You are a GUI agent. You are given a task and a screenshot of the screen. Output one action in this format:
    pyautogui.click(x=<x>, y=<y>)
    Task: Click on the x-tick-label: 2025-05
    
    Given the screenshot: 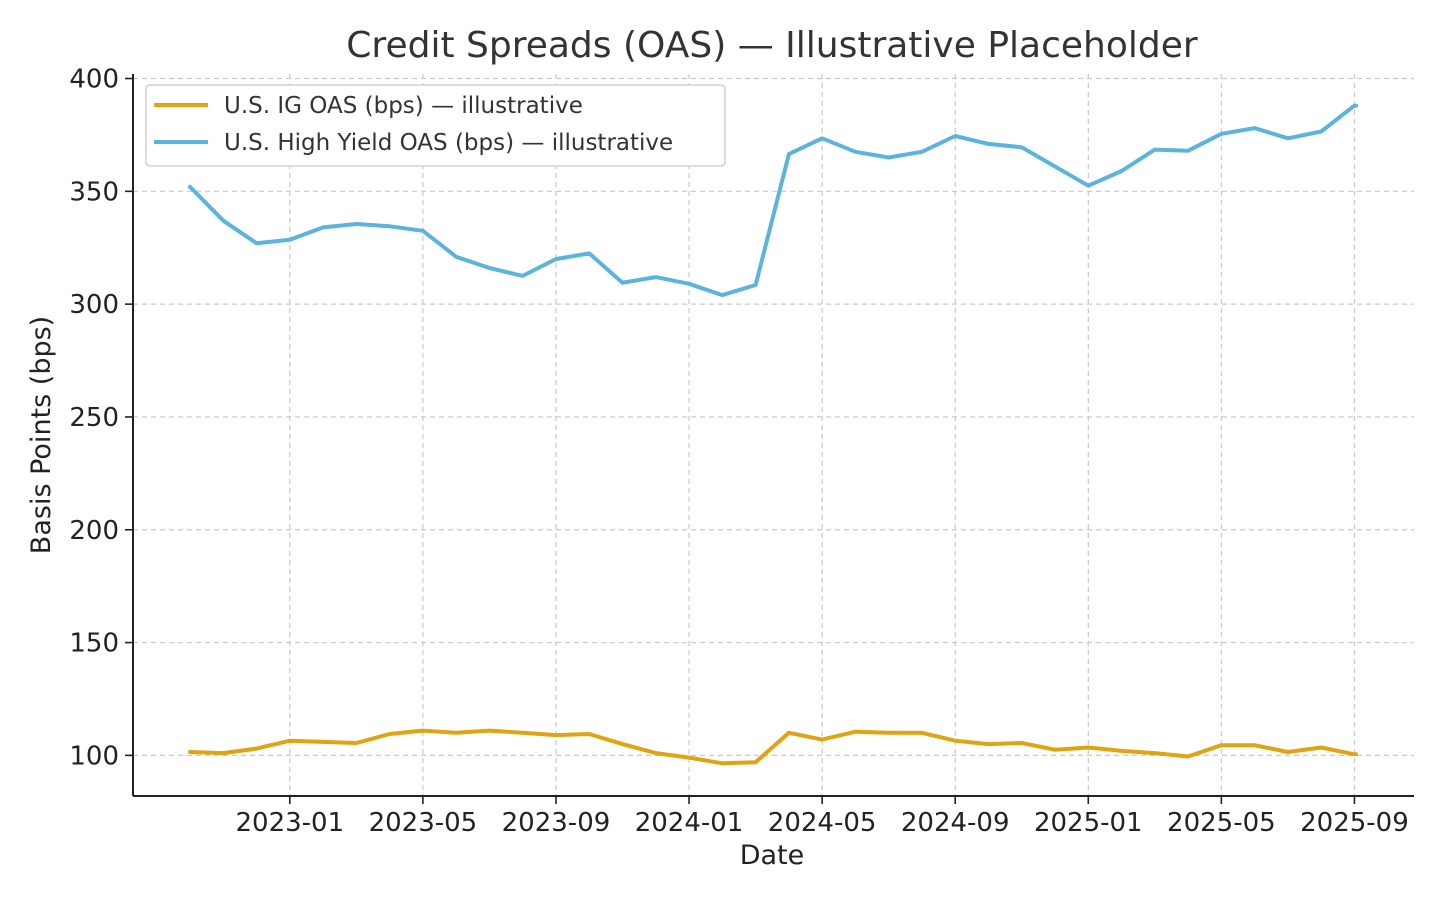 What is the action you would take?
    pyautogui.click(x=1221, y=823)
    